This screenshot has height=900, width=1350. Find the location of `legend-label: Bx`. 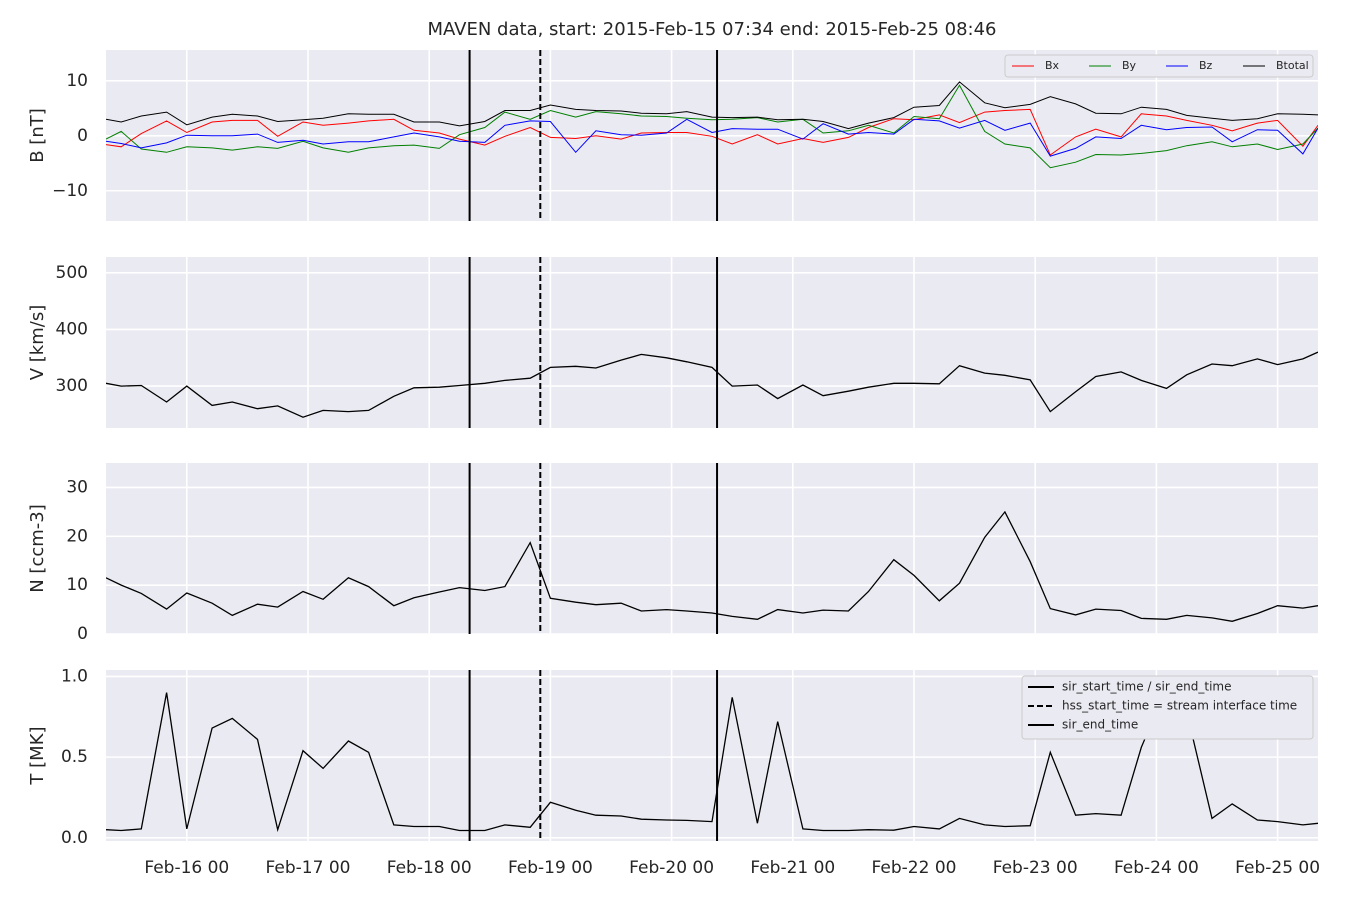

legend-label: Bx is located at coordinates (1052, 65).